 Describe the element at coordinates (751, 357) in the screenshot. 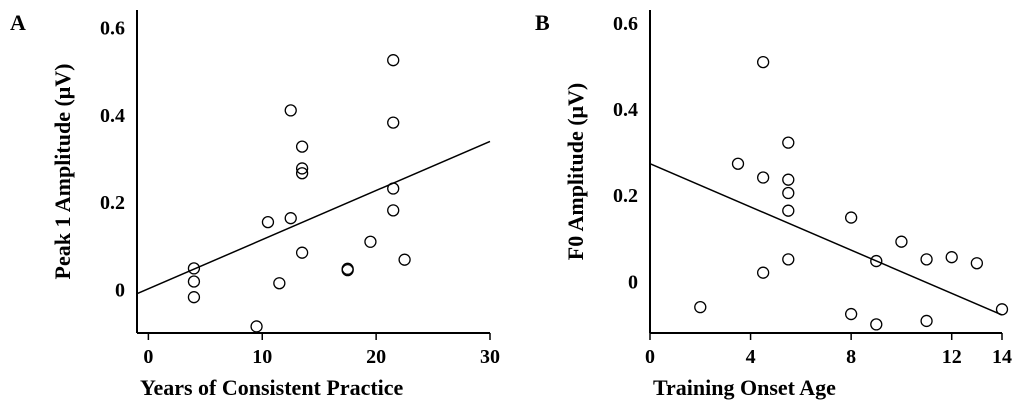

I see `x-tick-label: 4` at that location.